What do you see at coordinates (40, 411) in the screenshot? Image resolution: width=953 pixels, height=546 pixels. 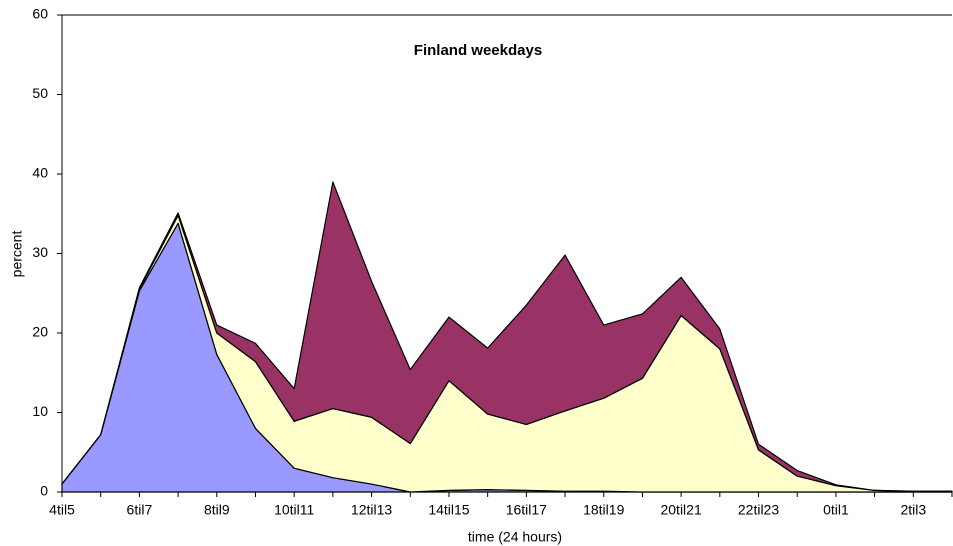 I see `y-tick-label: 10` at bounding box center [40, 411].